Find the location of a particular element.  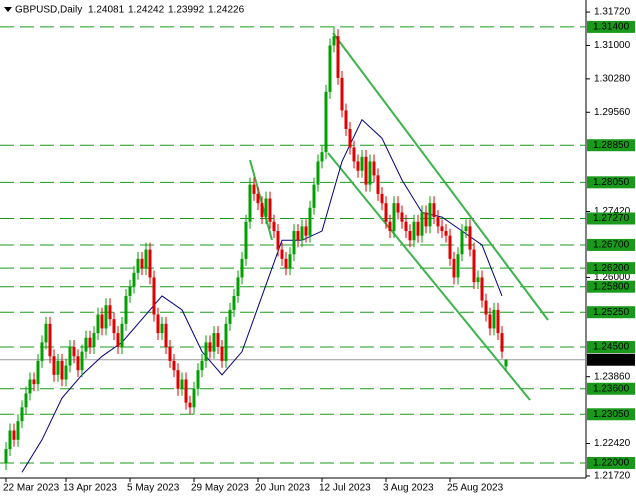

menu-triangle is located at coordinates (8, 9).